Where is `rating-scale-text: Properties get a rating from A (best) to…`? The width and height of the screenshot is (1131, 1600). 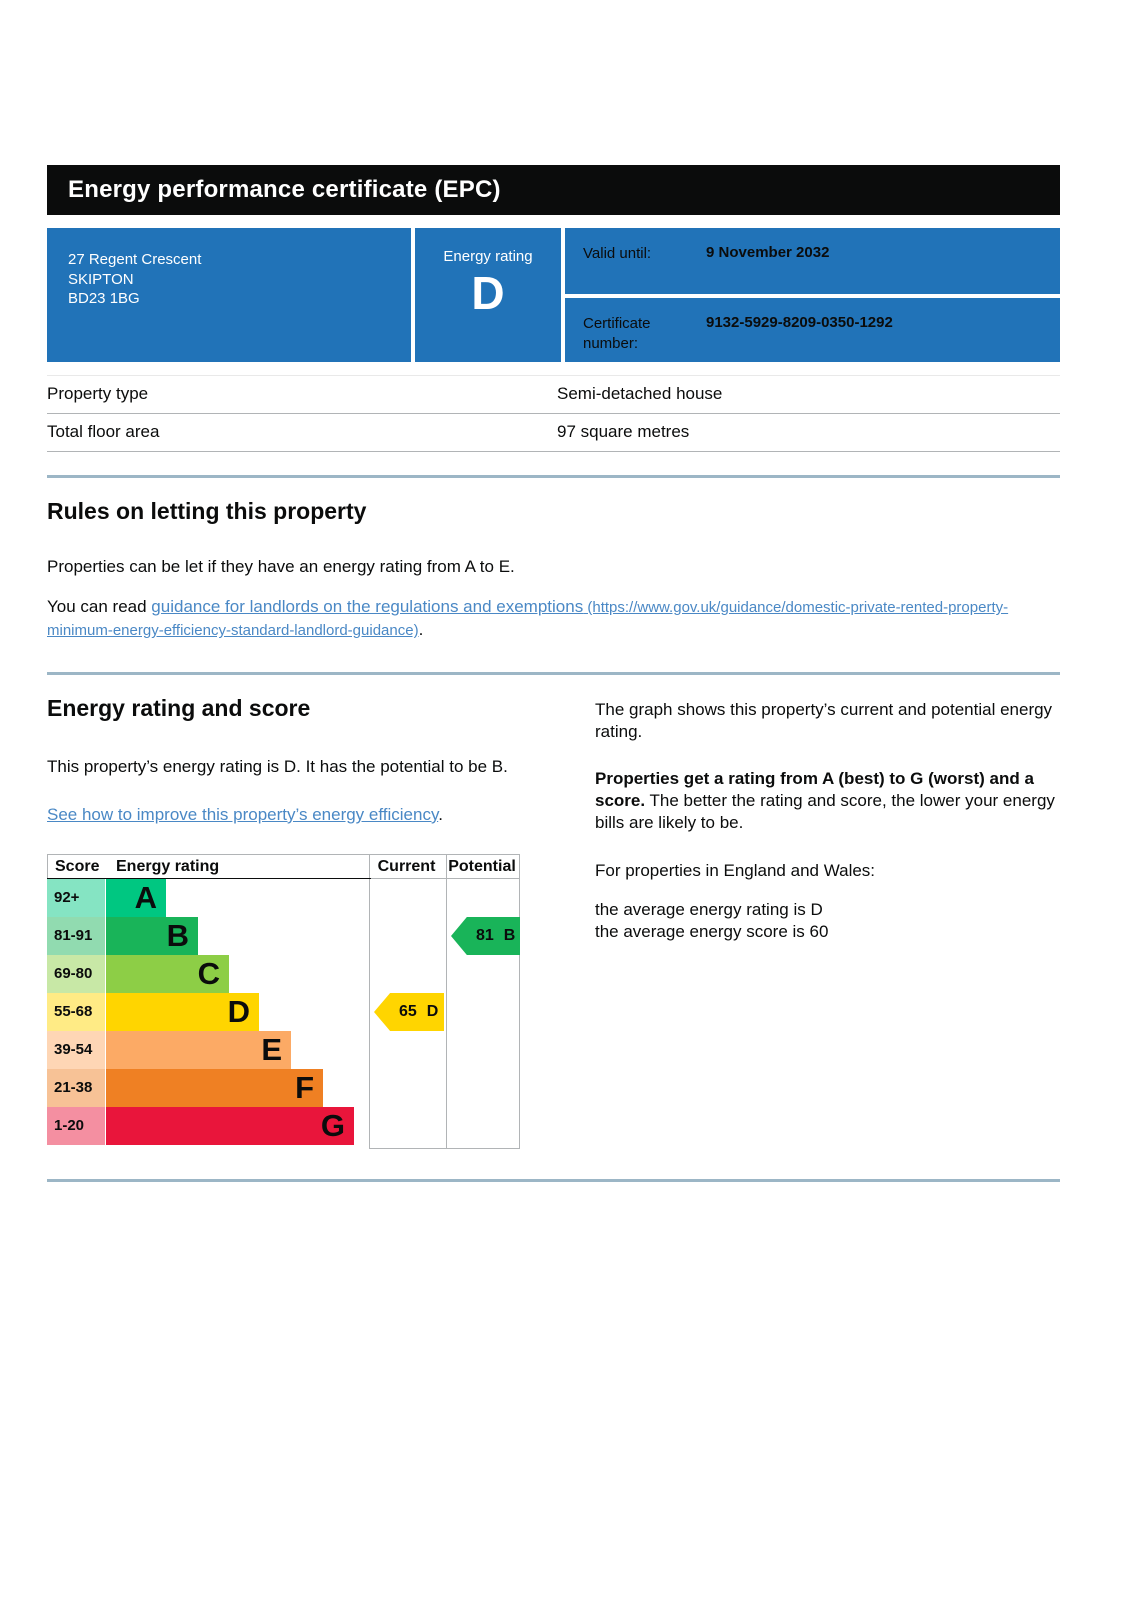
rating-scale-text: Properties get a rating from A (best) to… is located at coordinates (827, 801).